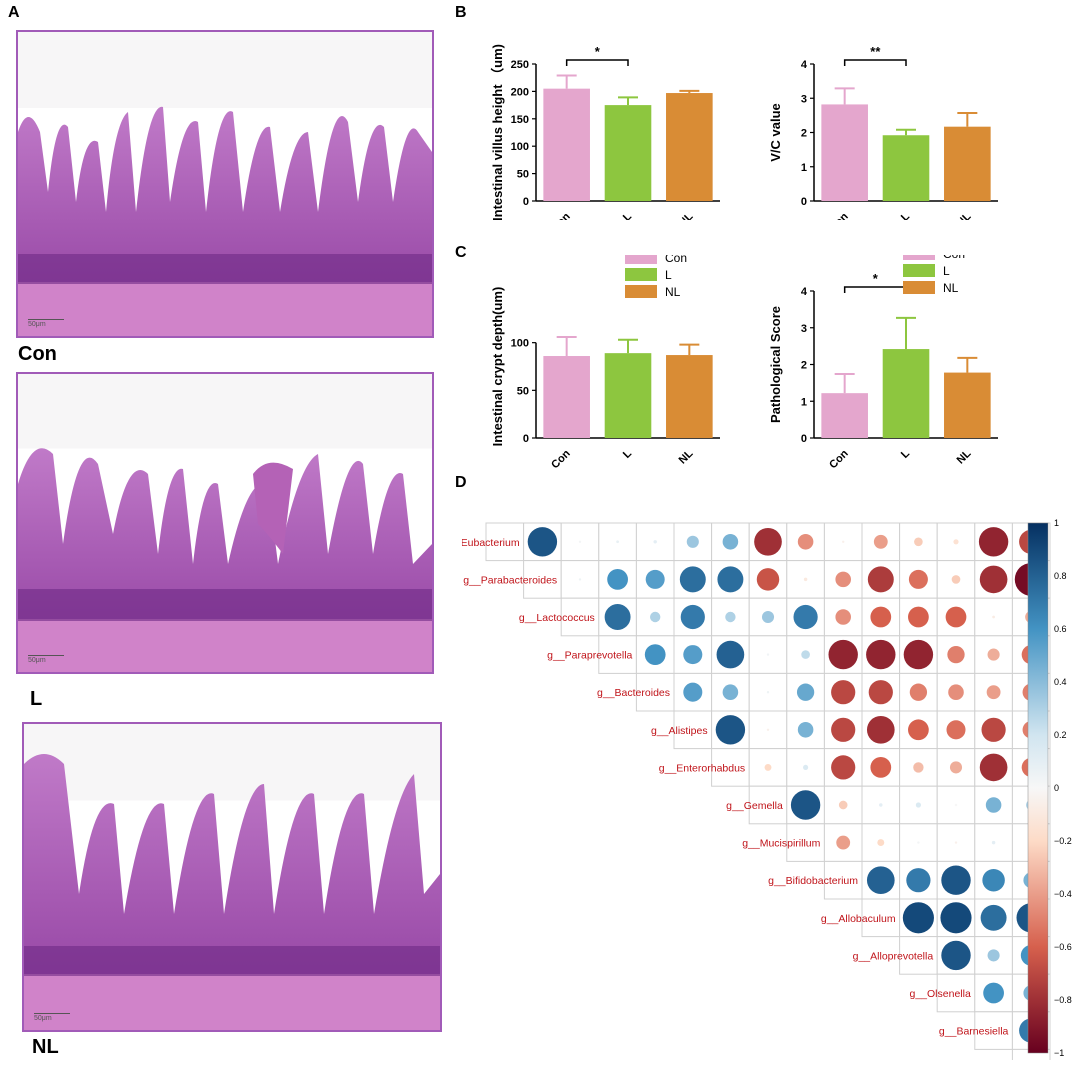 The height and width of the screenshot is (1067, 1085). I want to click on colorbar, so click(1038, 788).